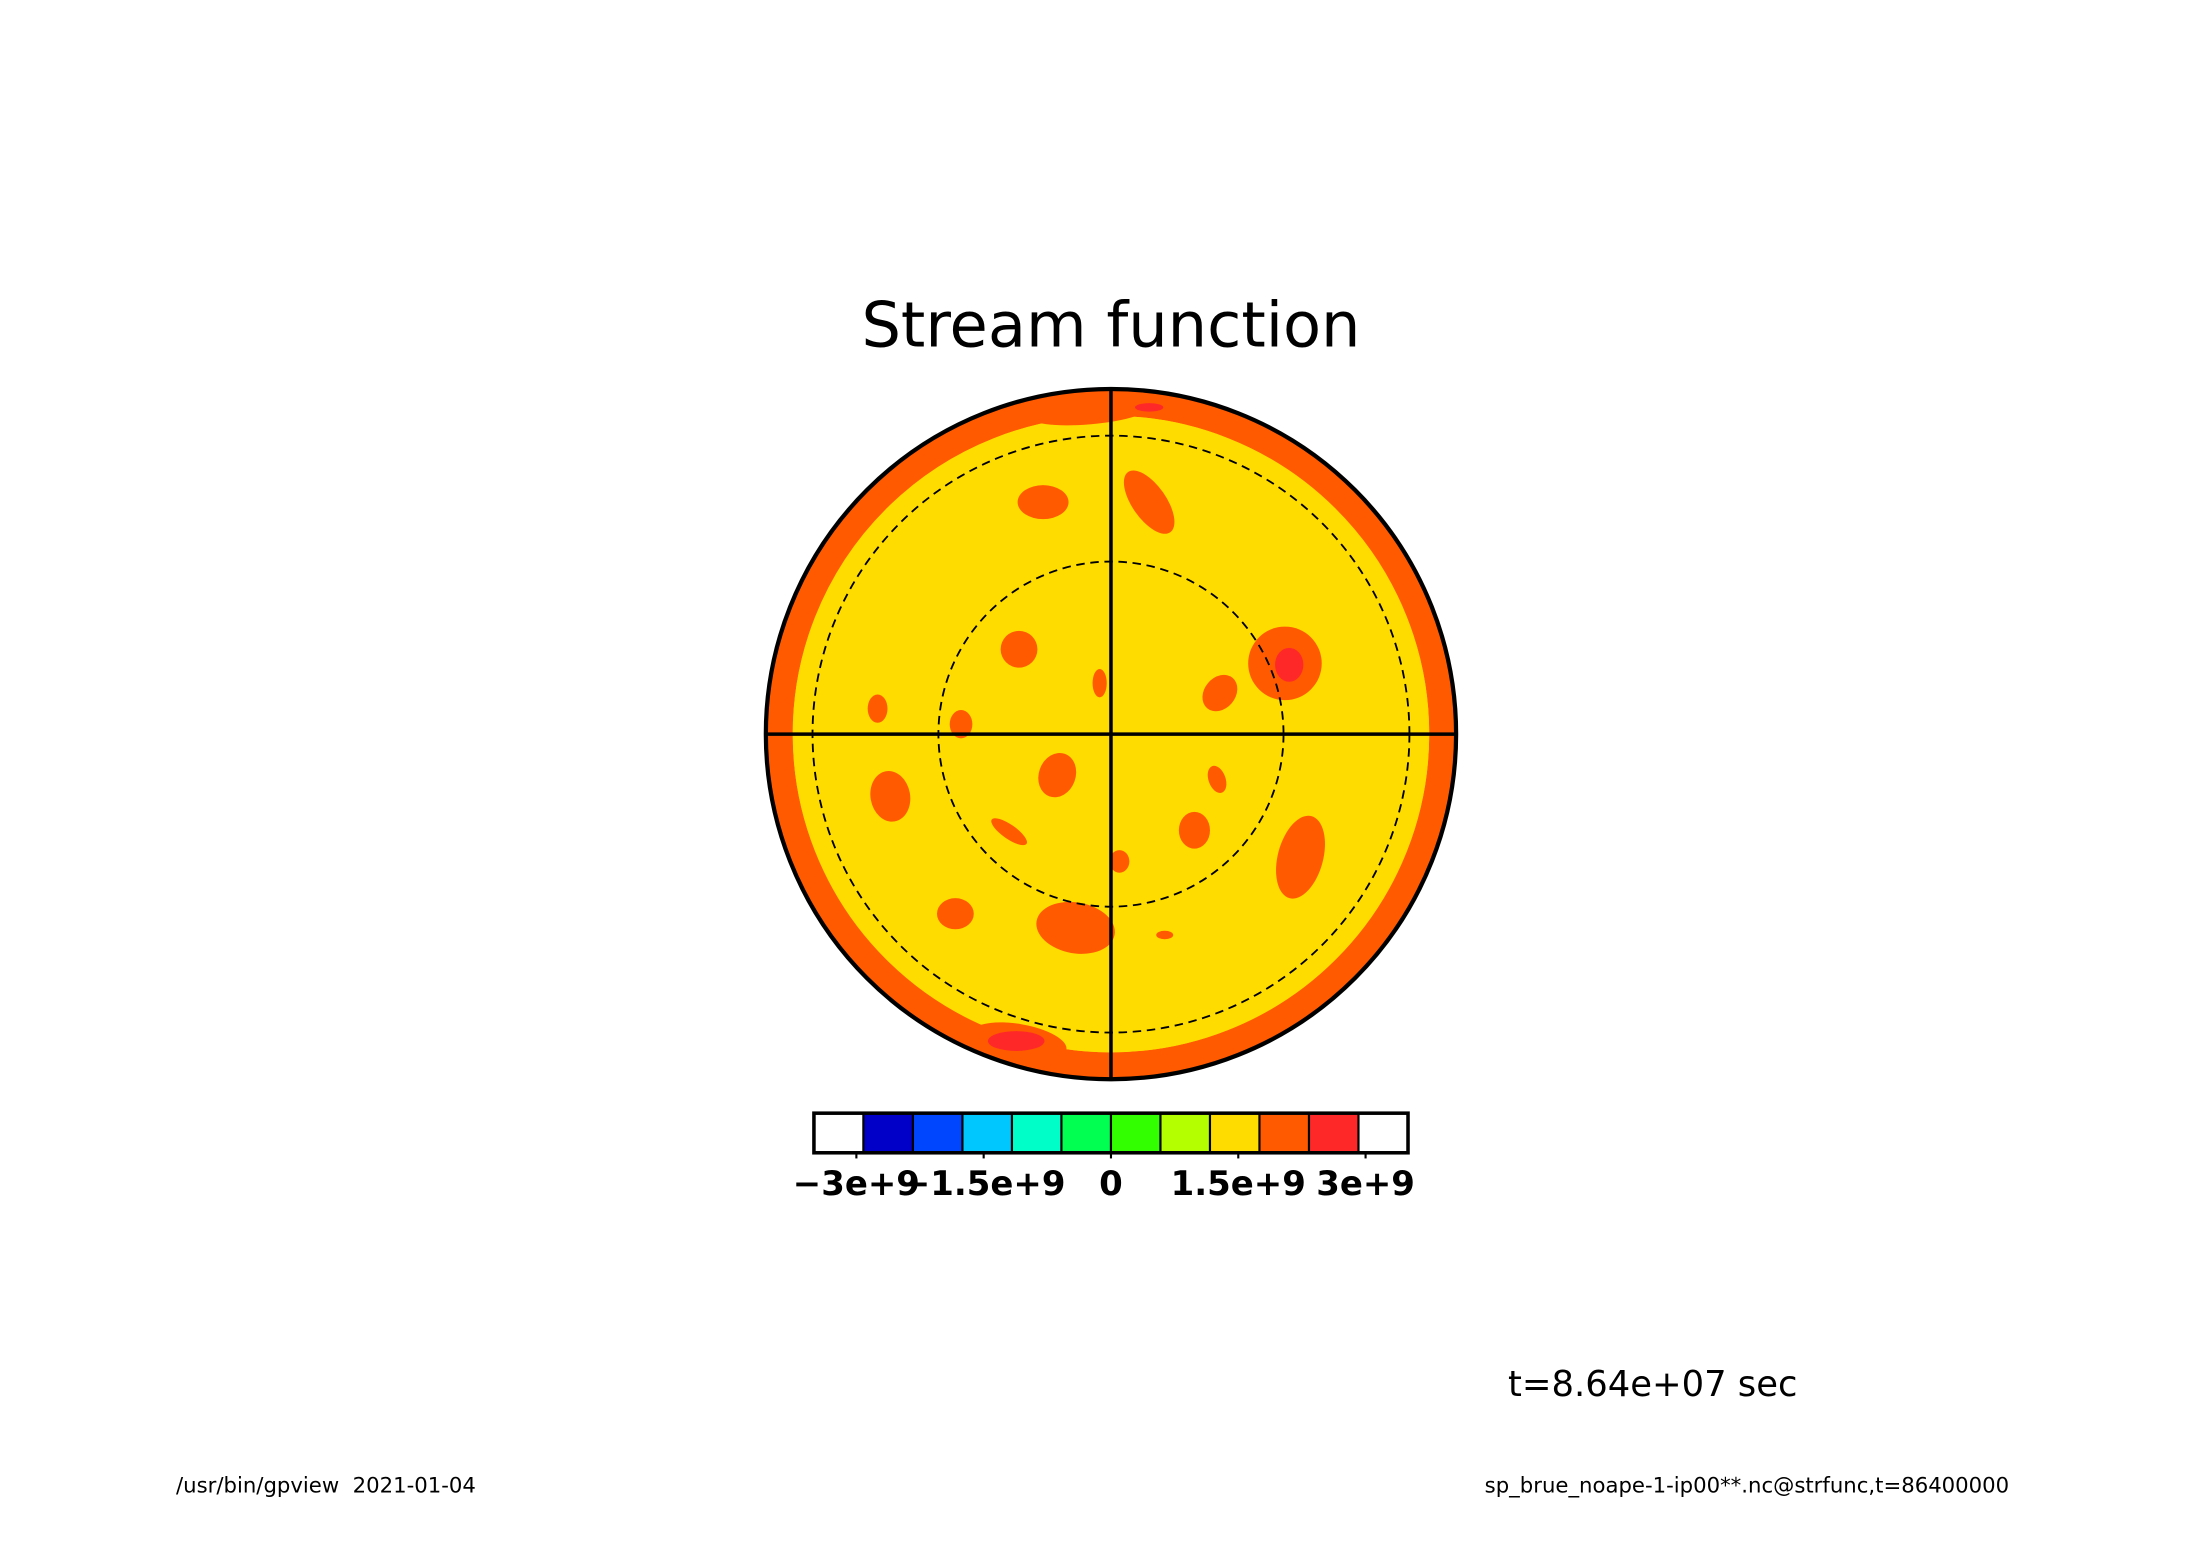 The height and width of the screenshot is (1546, 2188). I want to click on colorbar-tick-label: 1.5e+9, so click(1238, 1184).